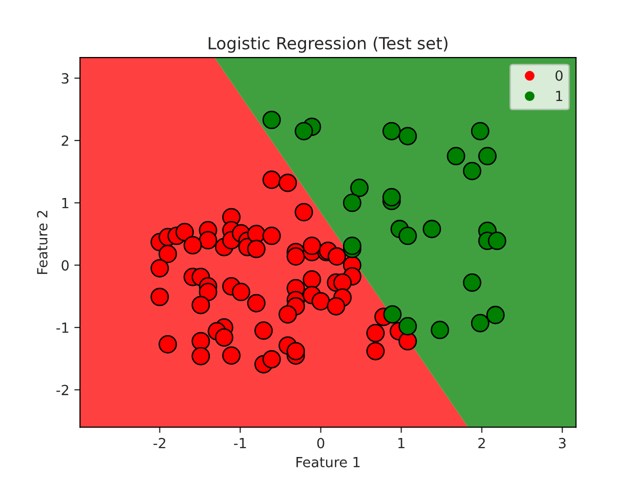  I want to click on y-tick-label: -1, so click(62, 327).